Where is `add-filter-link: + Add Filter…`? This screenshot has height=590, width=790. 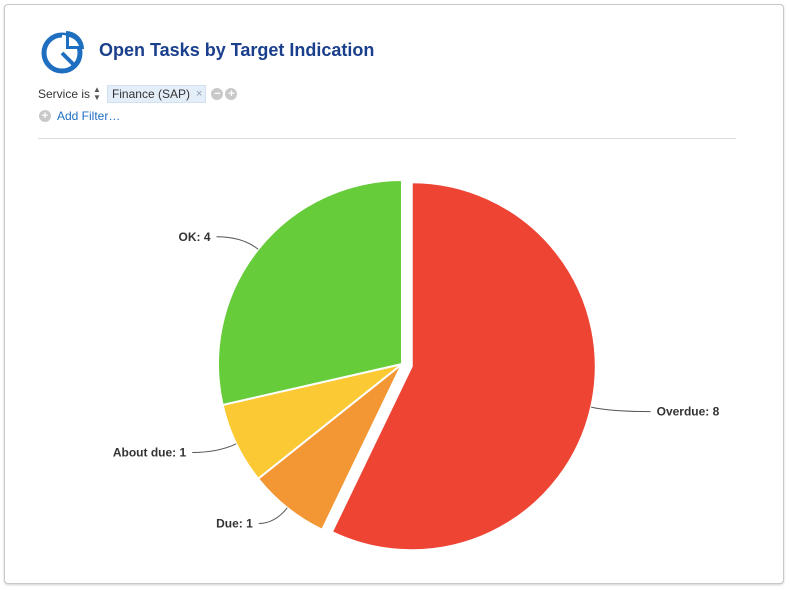 add-filter-link: + Add Filter… is located at coordinates (79, 116).